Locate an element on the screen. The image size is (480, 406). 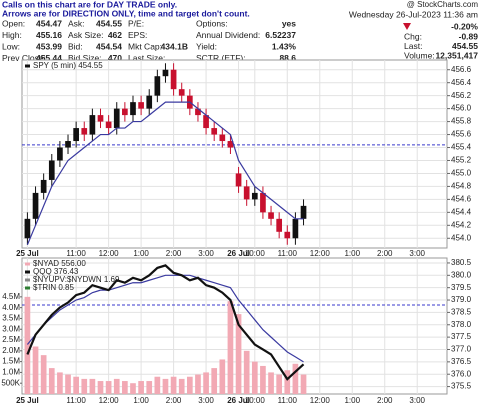
quote-label: Last Size: is located at coordinates (146, 58).